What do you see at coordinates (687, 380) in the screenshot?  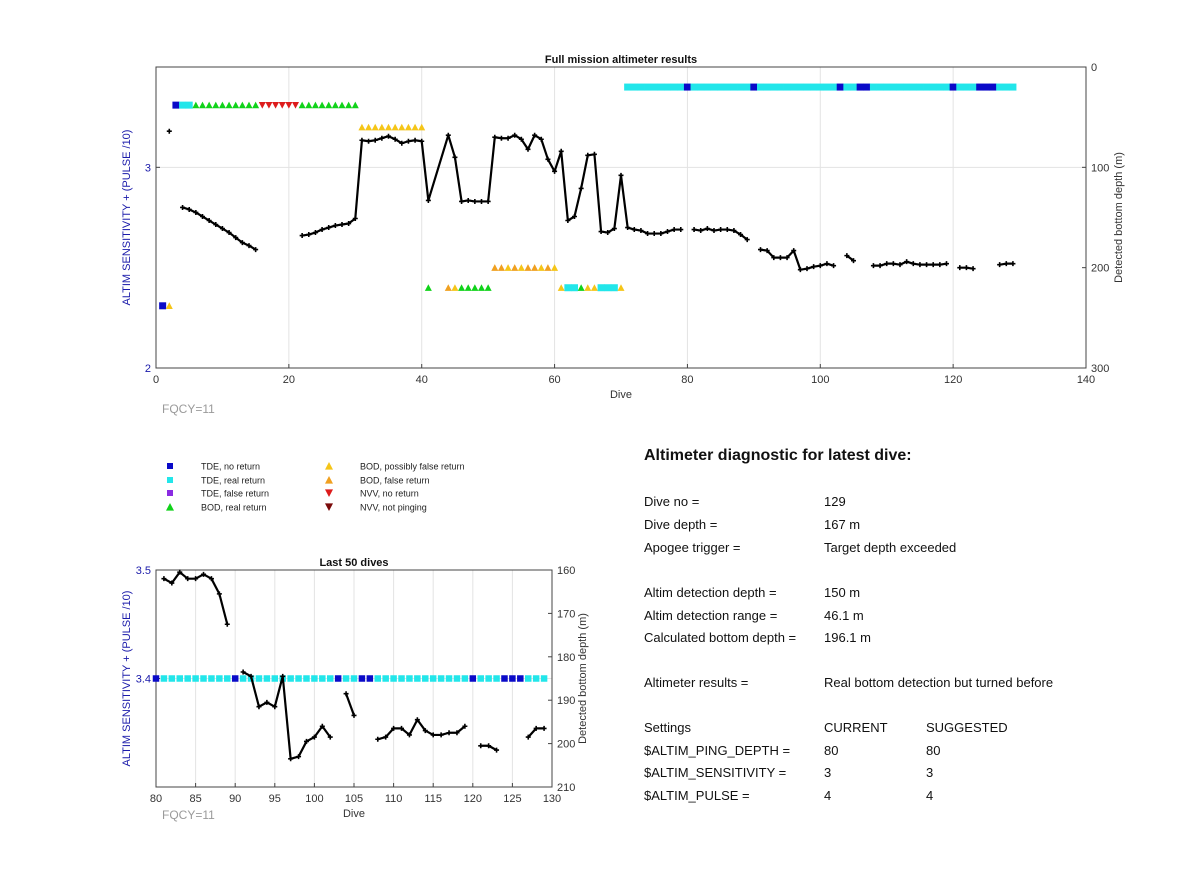 I see `full-x-tick-label: 80` at bounding box center [687, 380].